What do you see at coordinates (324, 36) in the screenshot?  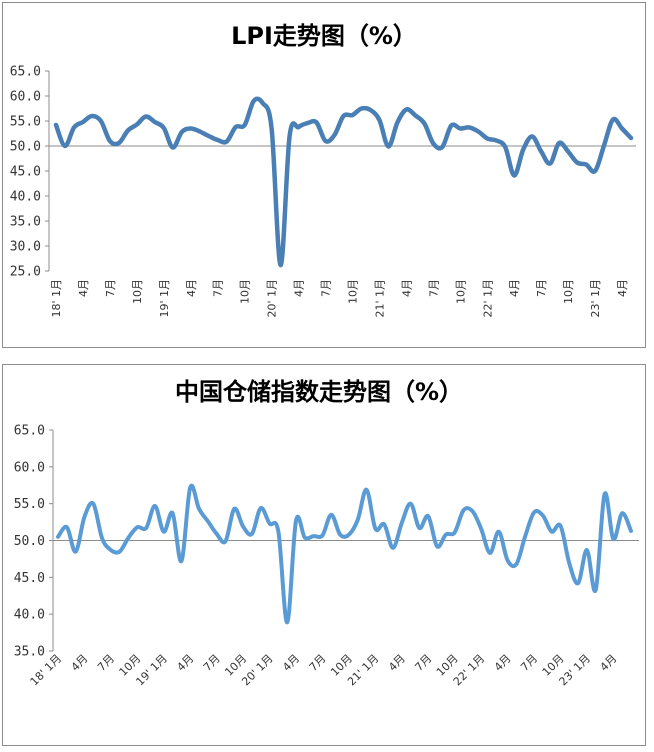 I see `chart-title: LPI走势图（%）` at bounding box center [324, 36].